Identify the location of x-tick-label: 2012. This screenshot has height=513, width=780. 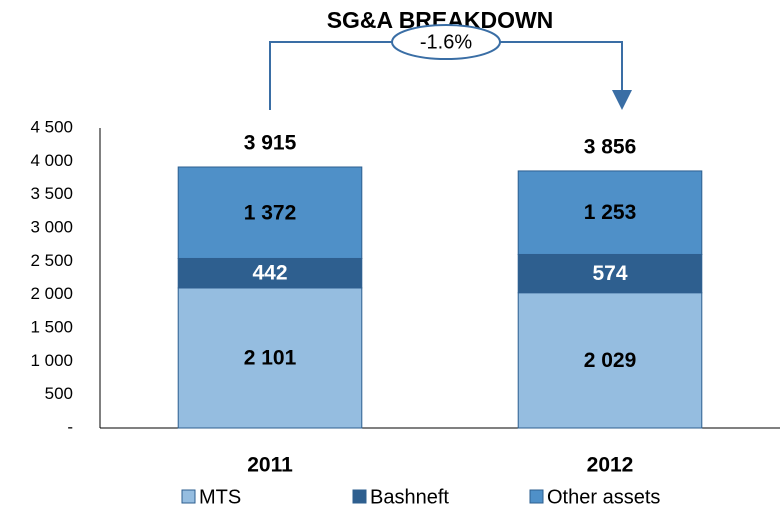
(610, 465).